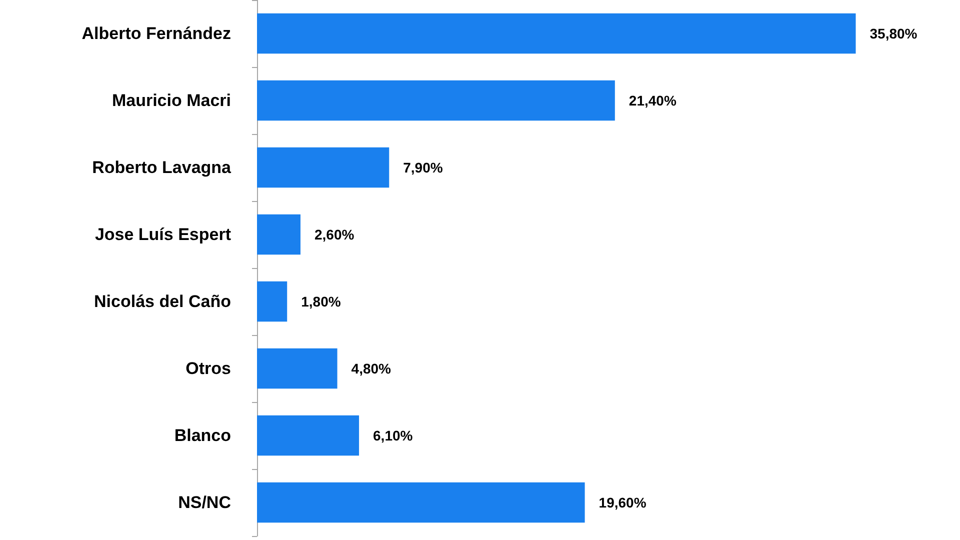 The image size is (960, 540). Describe the element at coordinates (622, 502) in the screenshot. I see `data-label: 19,60%` at that location.